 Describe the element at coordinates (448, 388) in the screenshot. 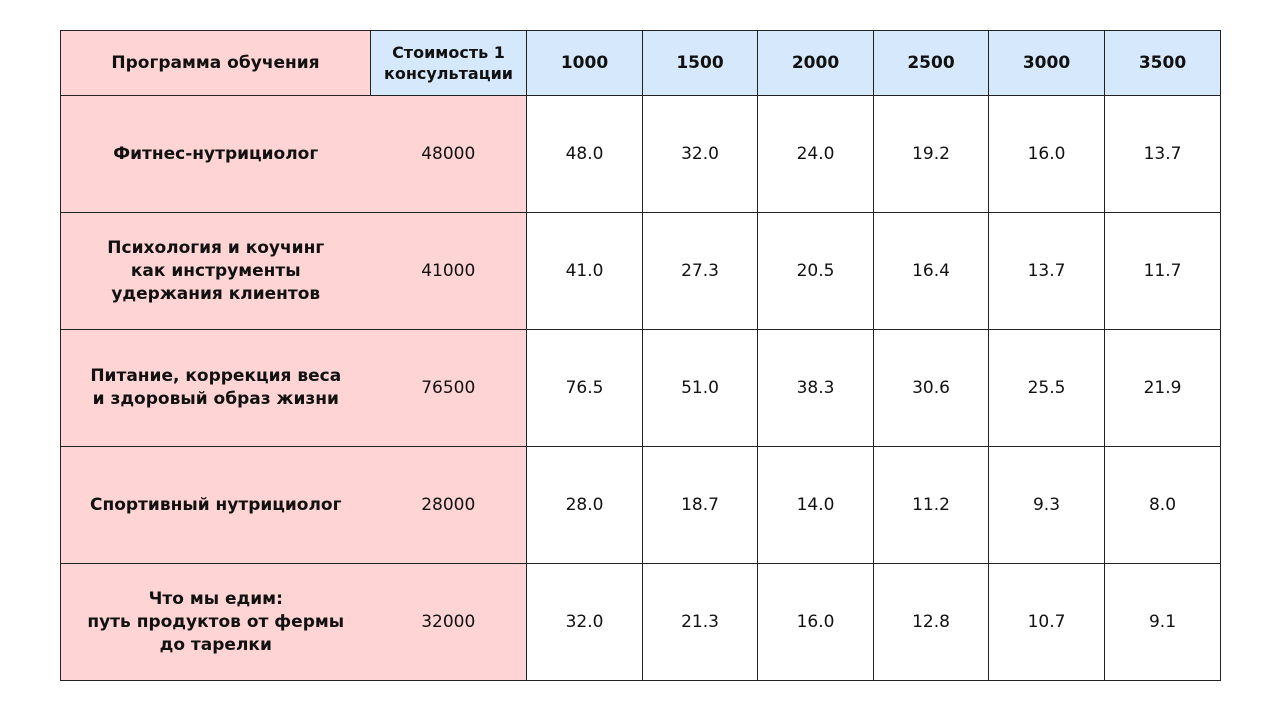

I see `program-cost: 76500` at that location.